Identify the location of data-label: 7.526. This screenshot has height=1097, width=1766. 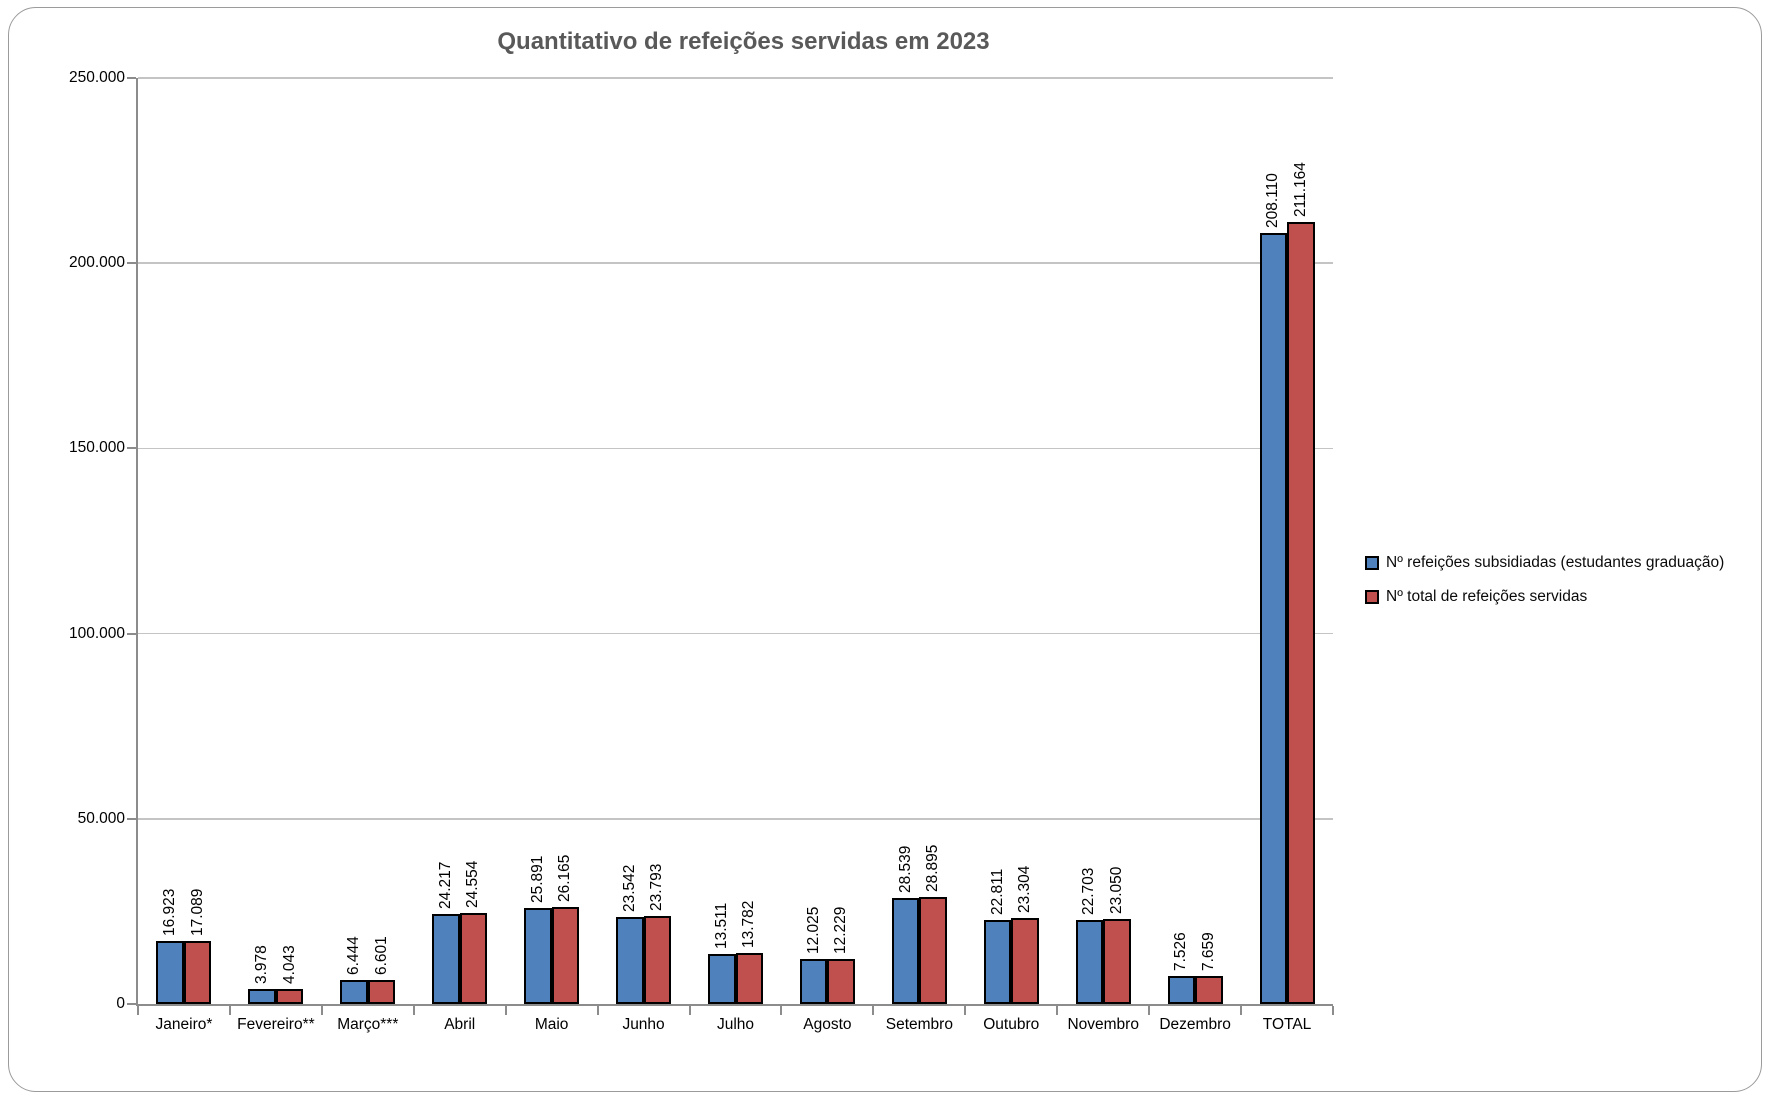
(1181, 952).